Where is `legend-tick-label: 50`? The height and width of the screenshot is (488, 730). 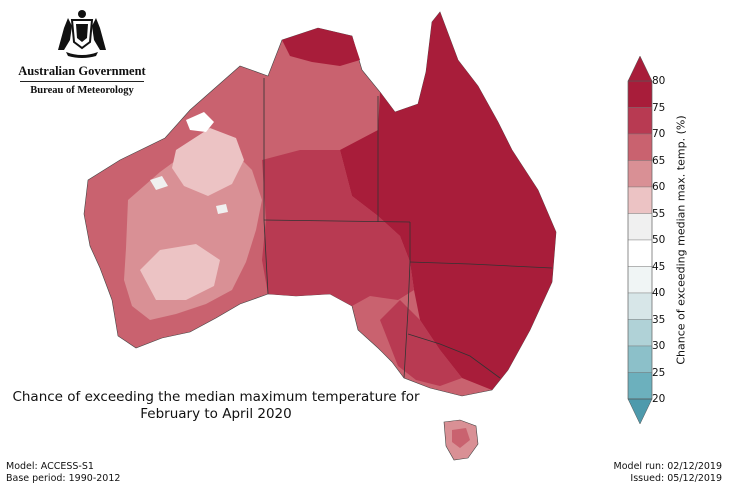
legend-tick-label: 50 is located at coordinates (659, 240).